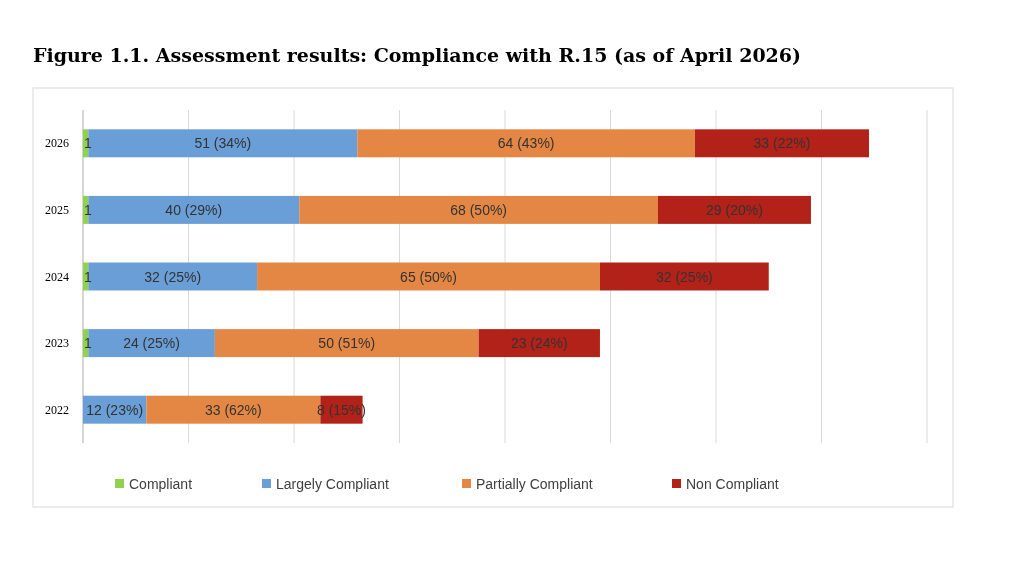 Image resolution: width=1024 pixels, height=583 pixels. Describe the element at coordinates (223, 143) in the screenshot. I see `data-label: 51 (34%)` at that location.